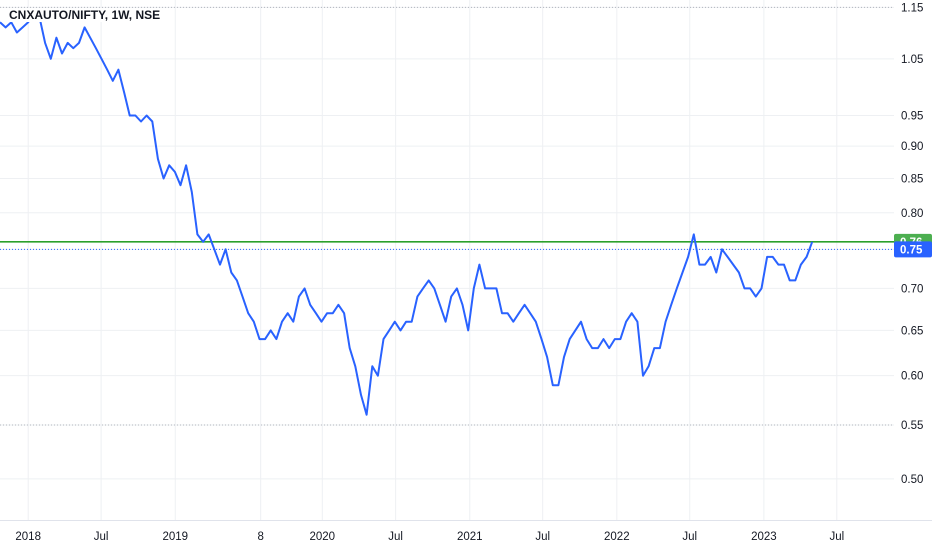 This screenshot has width=932, height=550. Describe the element at coordinates (323, 537) in the screenshot. I see `x-tick-label: 2020` at that location.